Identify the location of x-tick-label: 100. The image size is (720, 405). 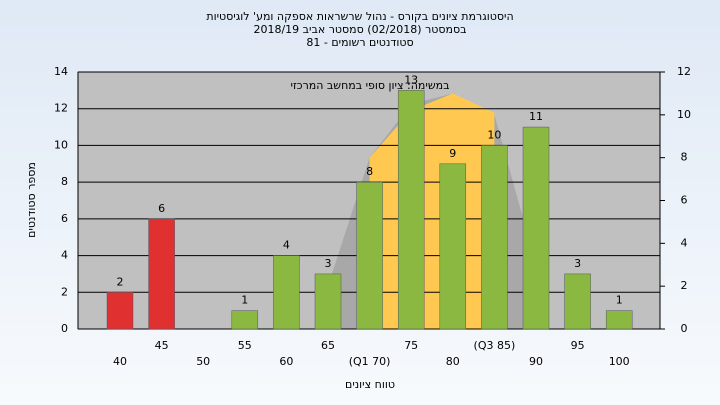
(619, 361).